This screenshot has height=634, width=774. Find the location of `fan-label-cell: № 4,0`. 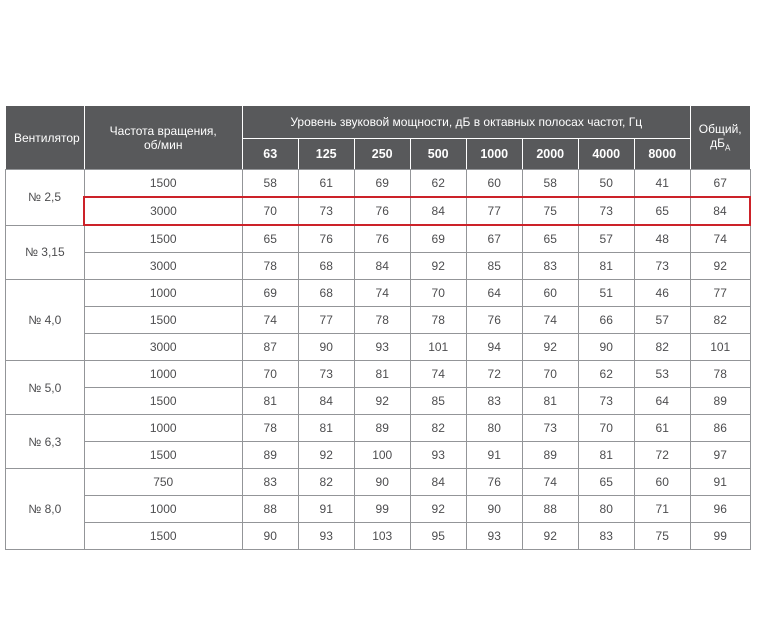

fan-label-cell: № 4,0 is located at coordinates (45, 320).